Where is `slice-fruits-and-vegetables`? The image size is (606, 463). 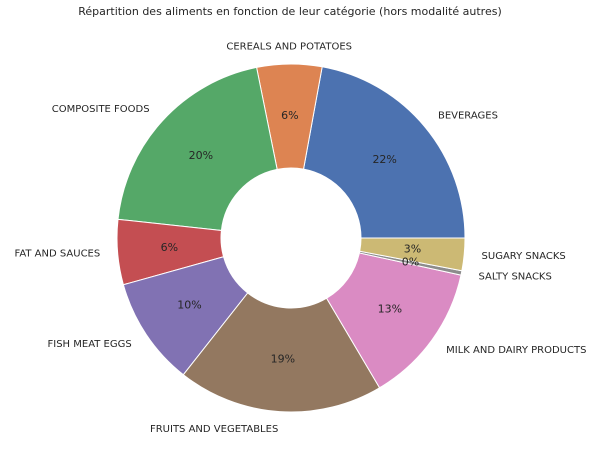
slice-fruits-and-vegetables is located at coordinates (281, 352).